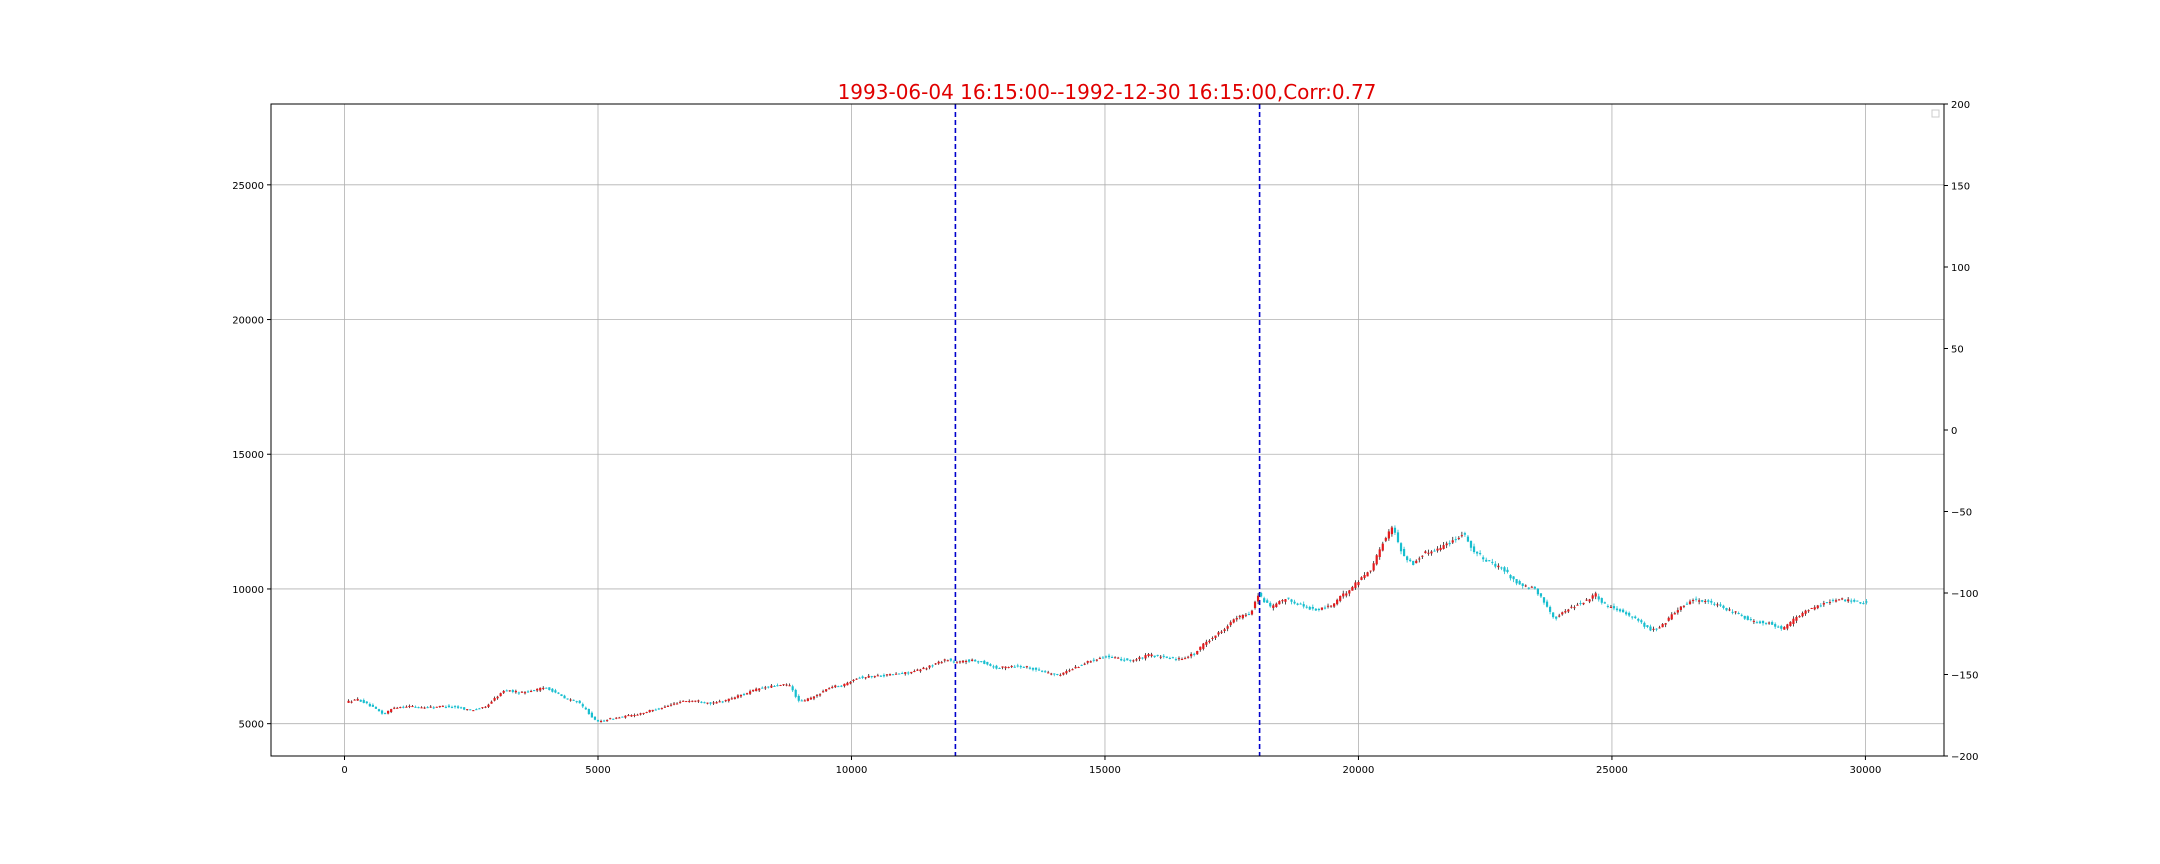 This screenshot has width=2160, height=864. I want to click on x-axis: 0 5000 10000 15000 20000 25000 30000, so click(1111, 766).